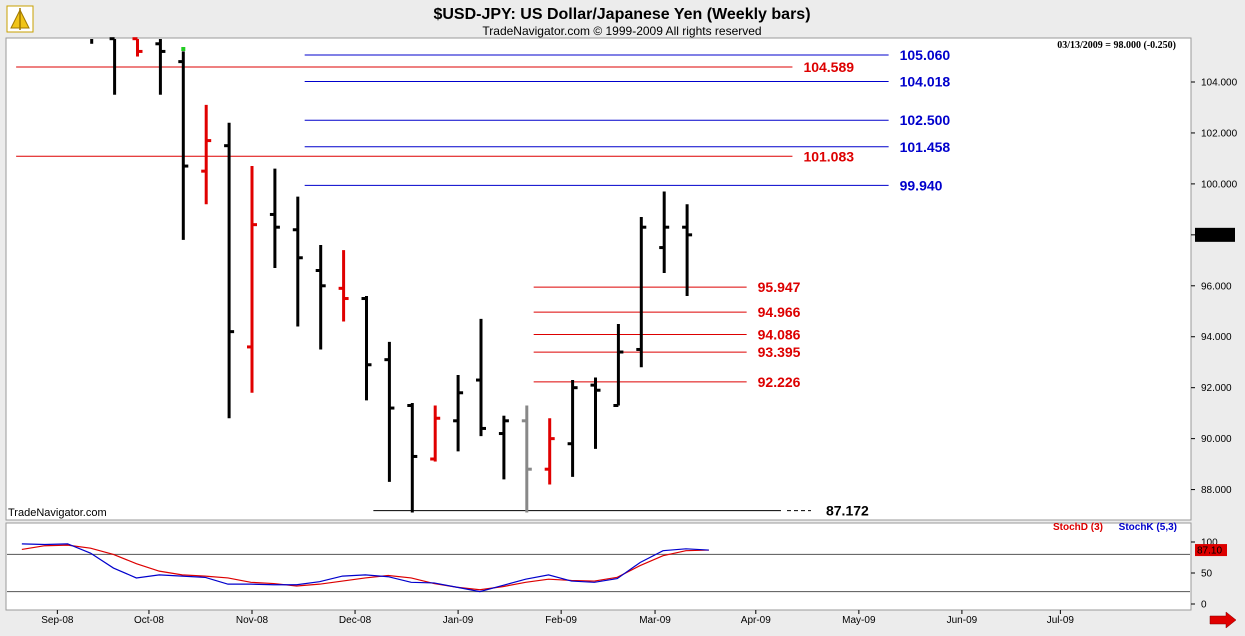  I want to click on last-price-label: 98.000, so click(1214, 235).